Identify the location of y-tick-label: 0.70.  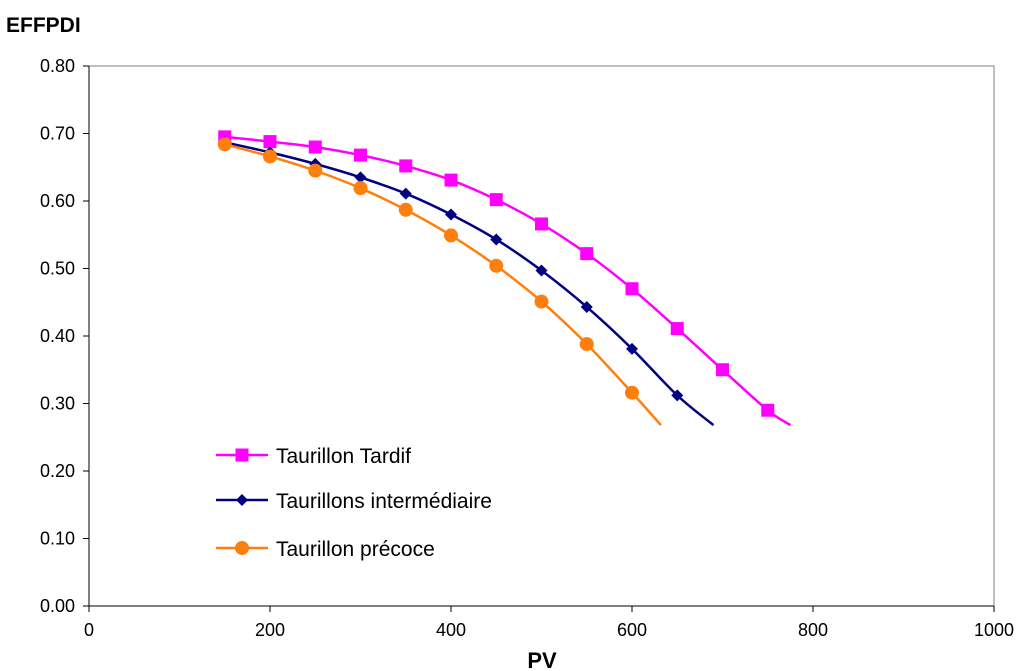
(57, 134).